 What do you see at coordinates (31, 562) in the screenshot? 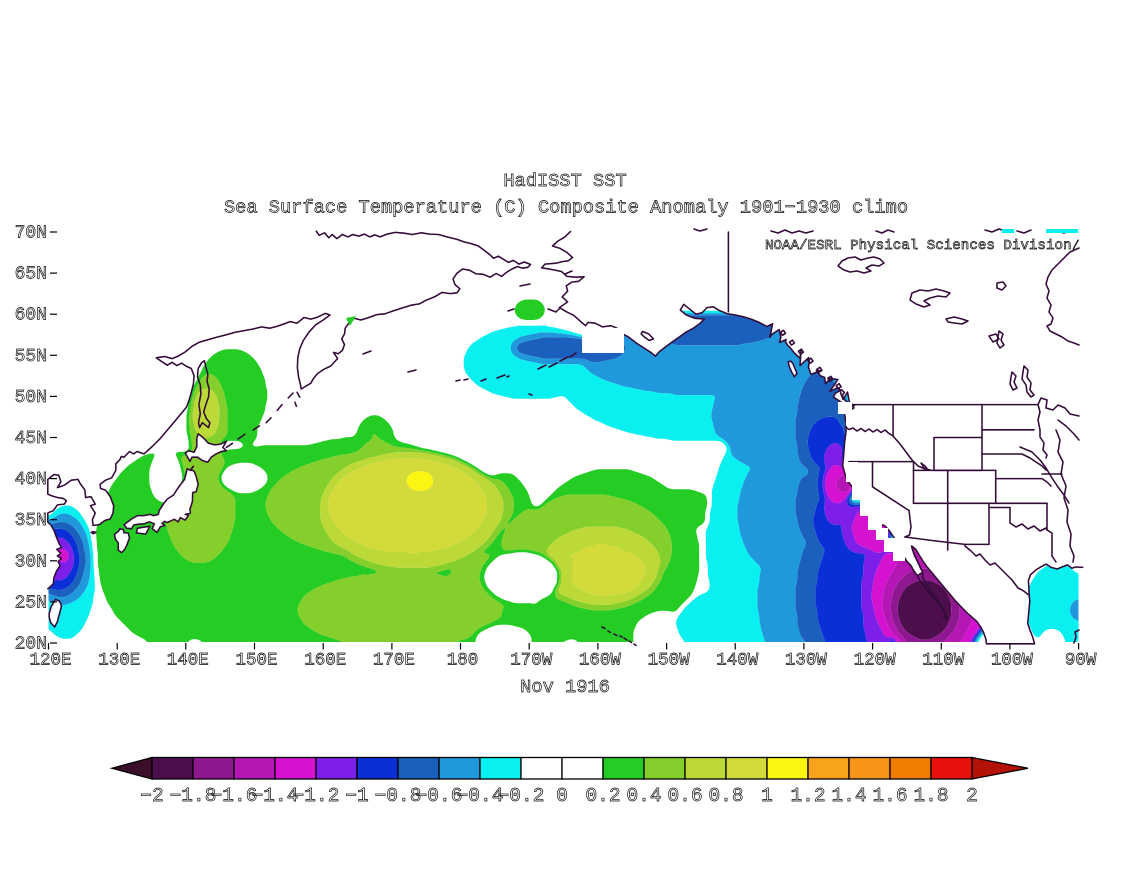
I see `svg-text: 30N` at bounding box center [31, 562].